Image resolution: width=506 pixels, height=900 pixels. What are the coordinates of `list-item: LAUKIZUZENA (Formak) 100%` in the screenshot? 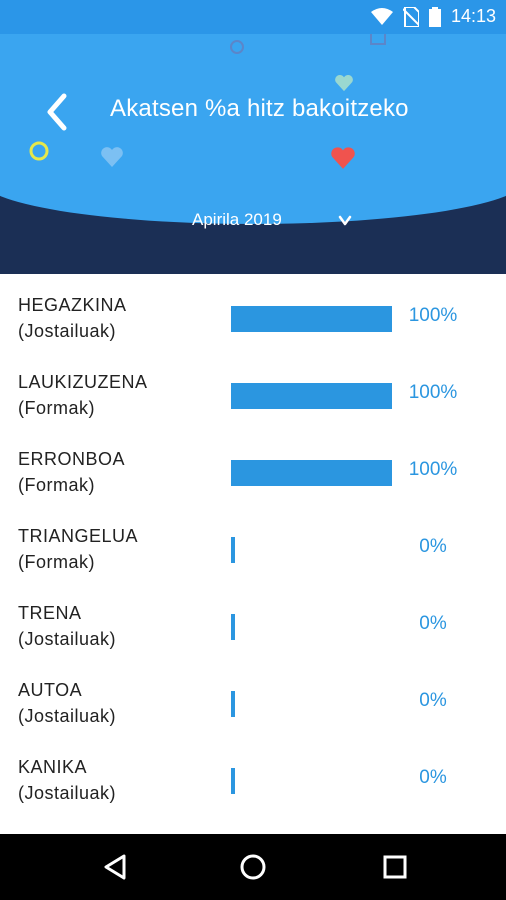 It's located at (253, 389).